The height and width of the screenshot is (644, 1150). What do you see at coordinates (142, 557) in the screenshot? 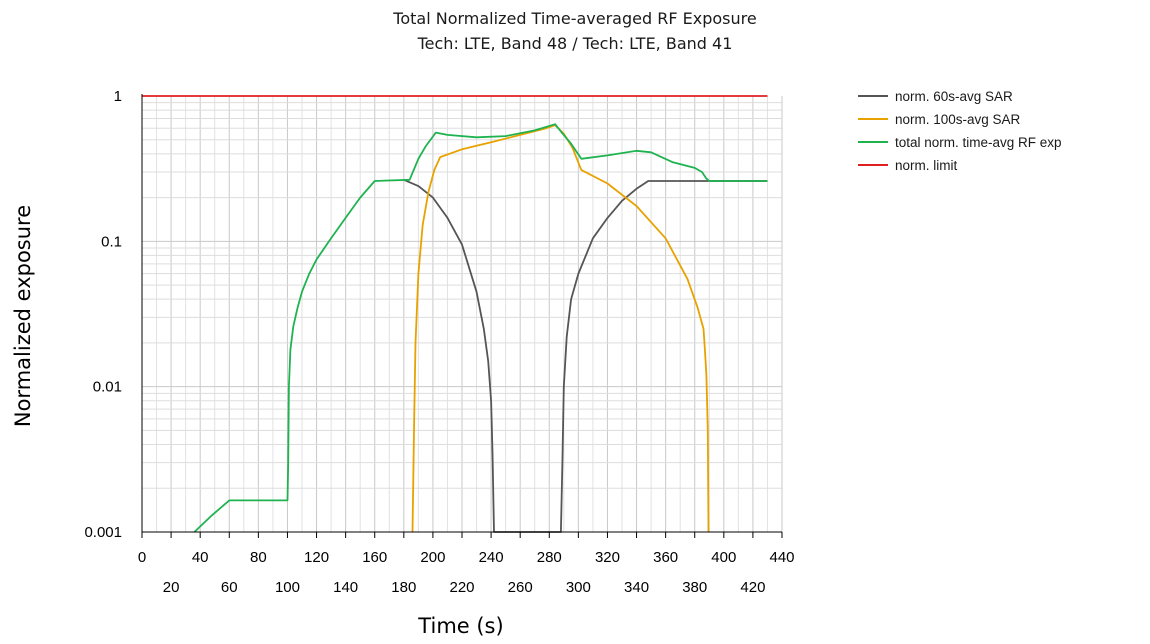
I see `x-tick-label: 0` at bounding box center [142, 557].